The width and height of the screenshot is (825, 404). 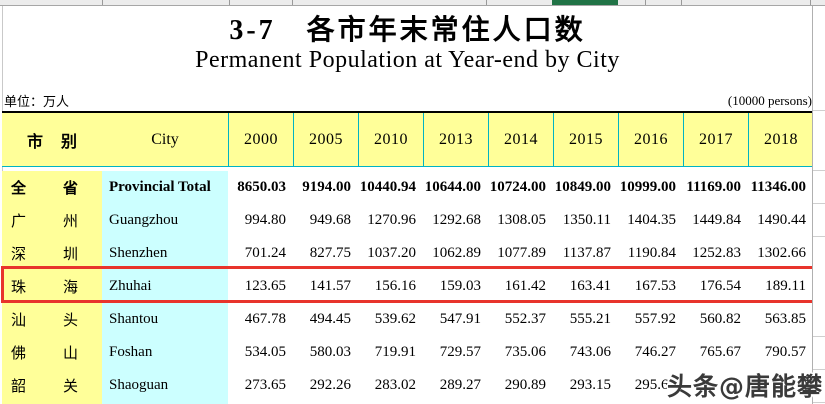 I want to click on population-value-cell: 746.27, so click(x=655, y=352).